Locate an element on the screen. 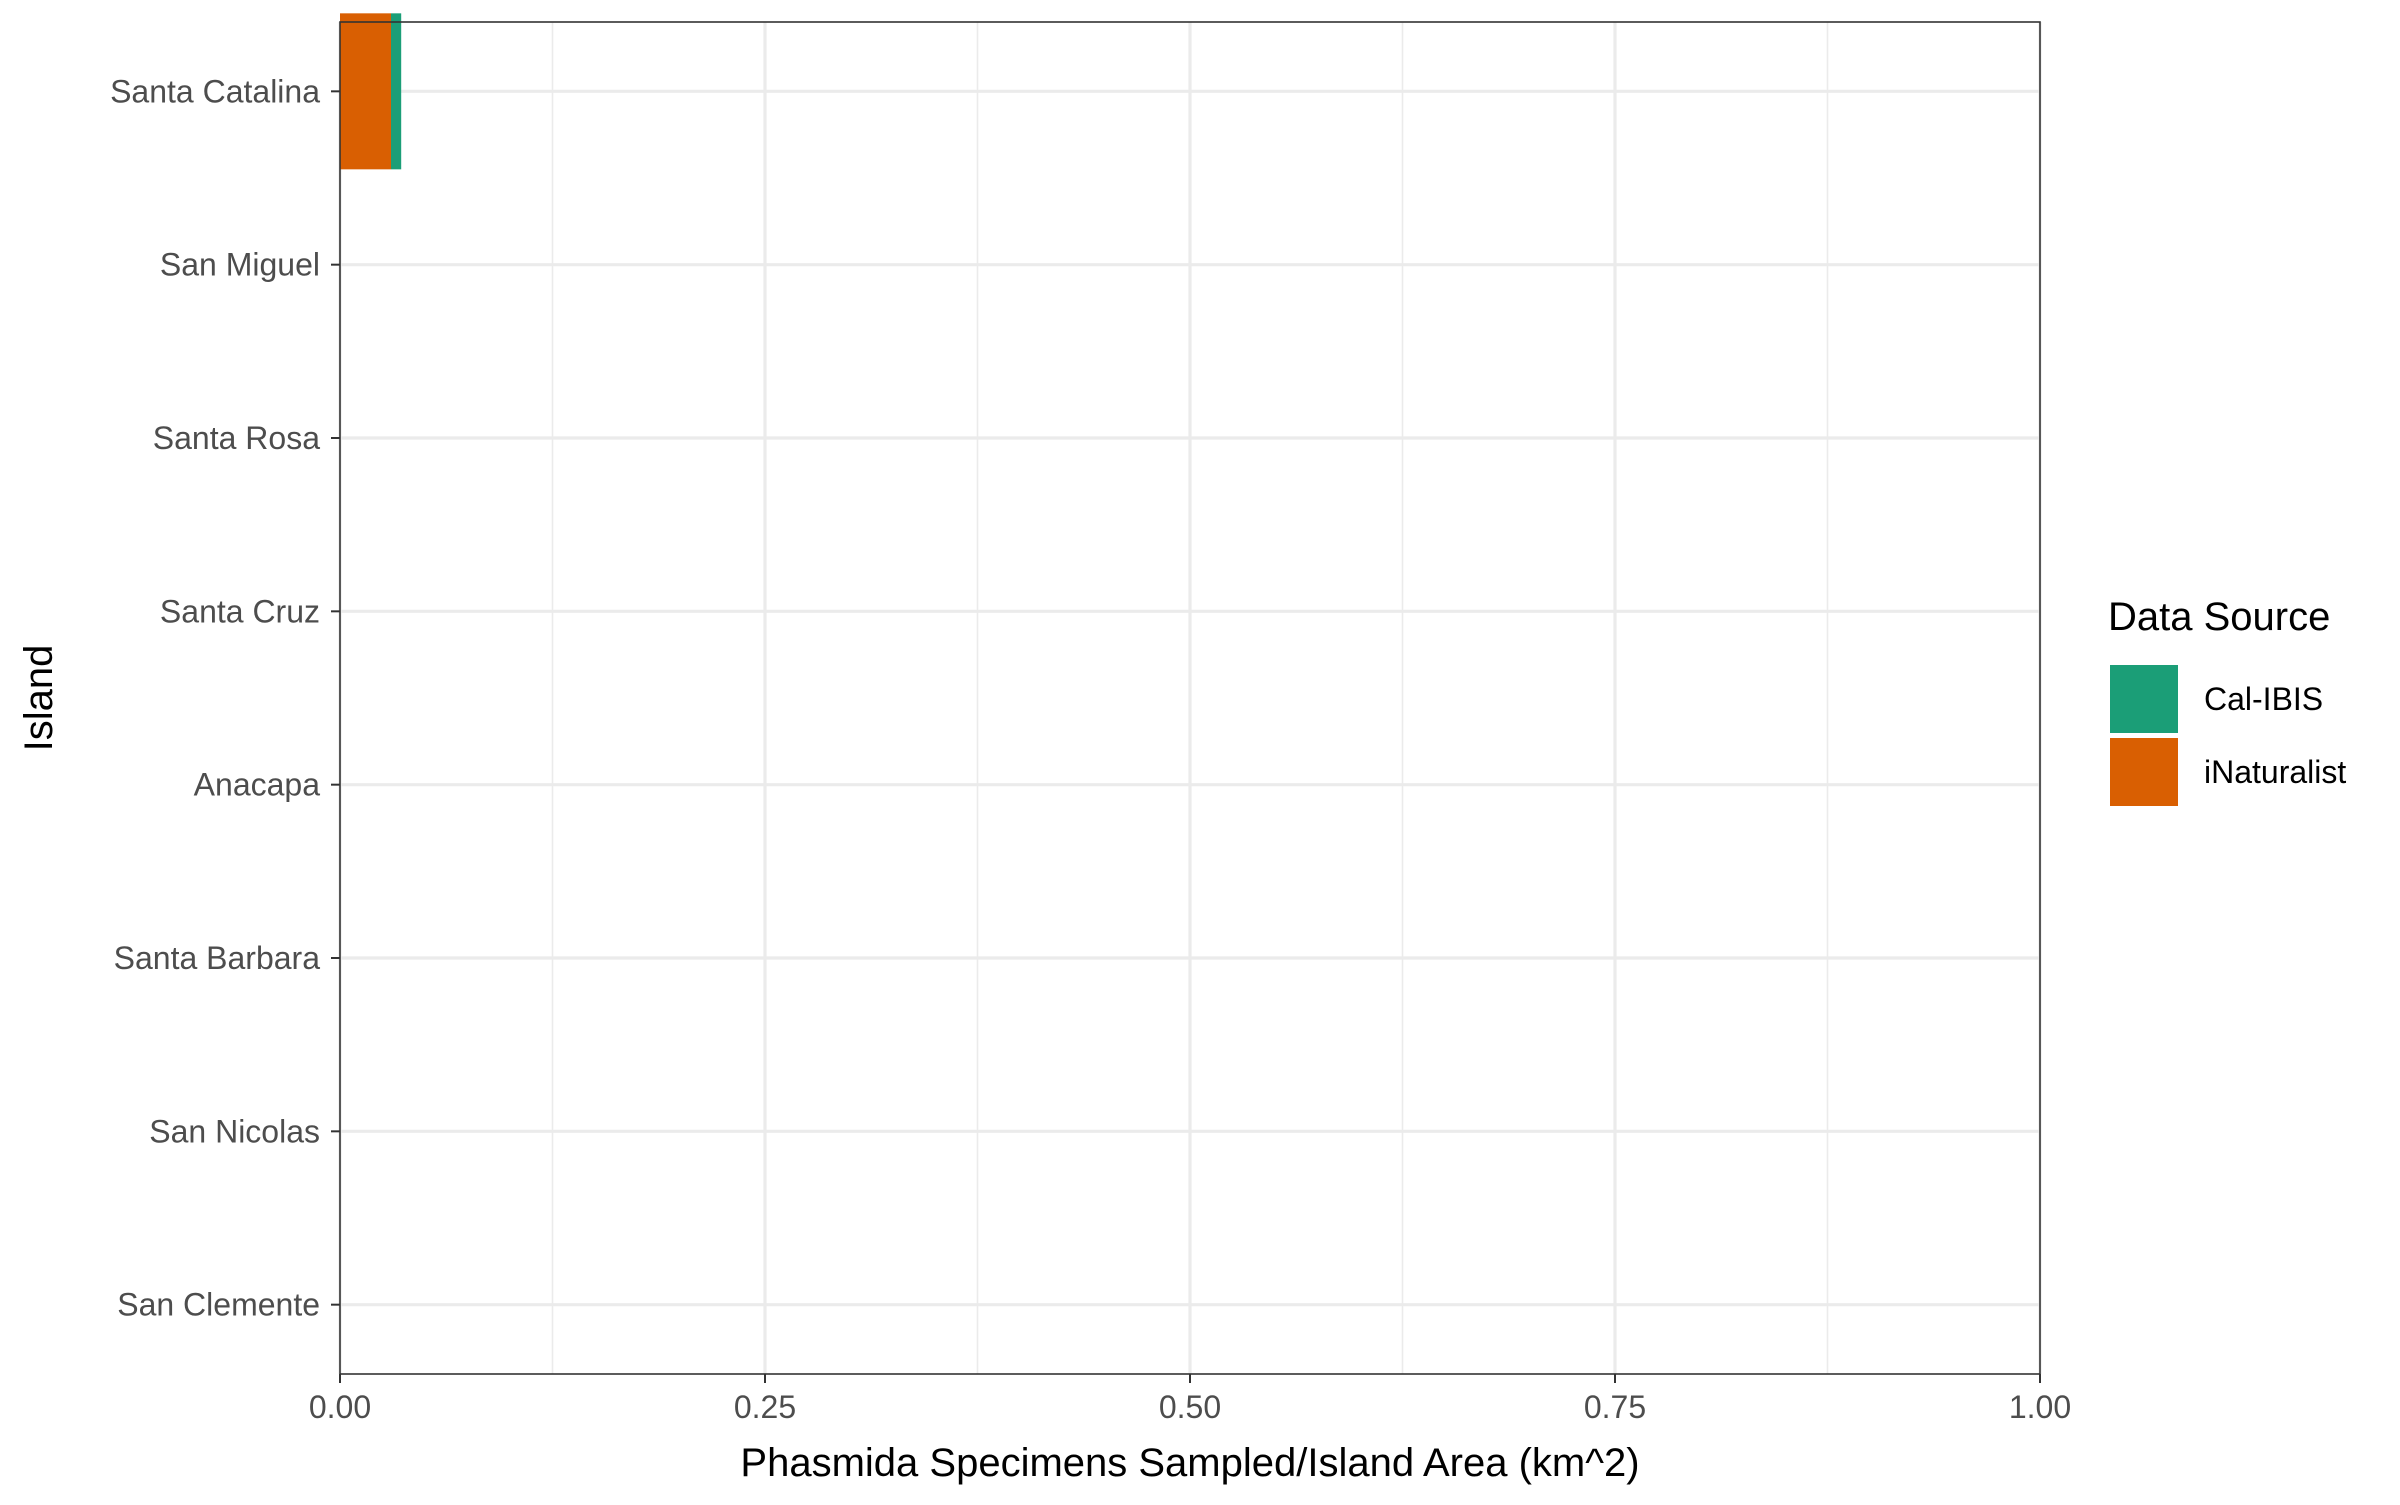 Image resolution: width=2400 pixels, height=1505 pixels. bar-inaturalist is located at coordinates (365, 91).